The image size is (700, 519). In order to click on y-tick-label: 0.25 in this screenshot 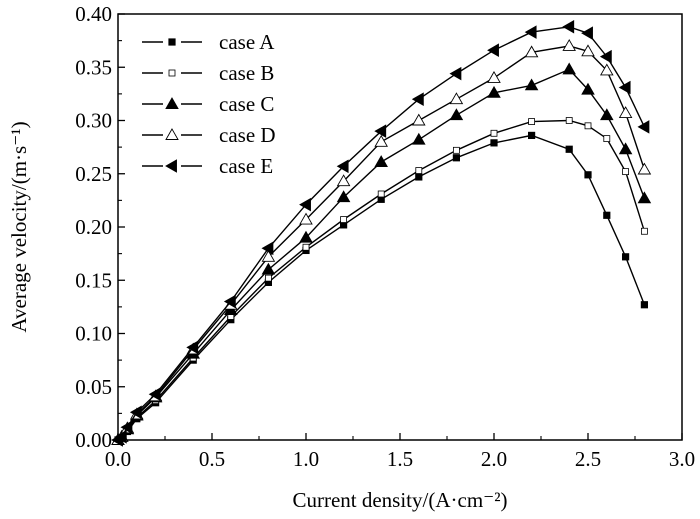, I will do `click(93, 174)`.